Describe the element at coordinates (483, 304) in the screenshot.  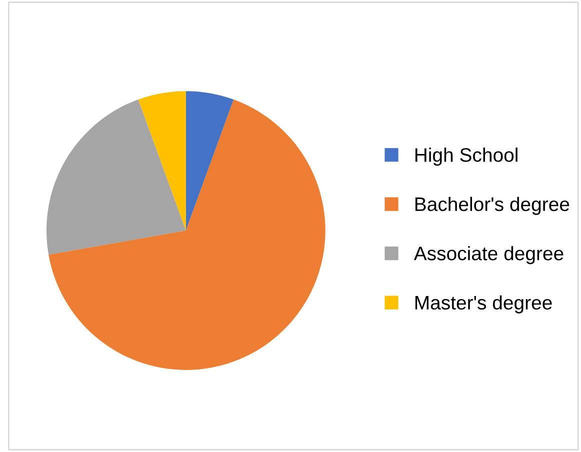
I see `legend-label: Master's degree` at that location.